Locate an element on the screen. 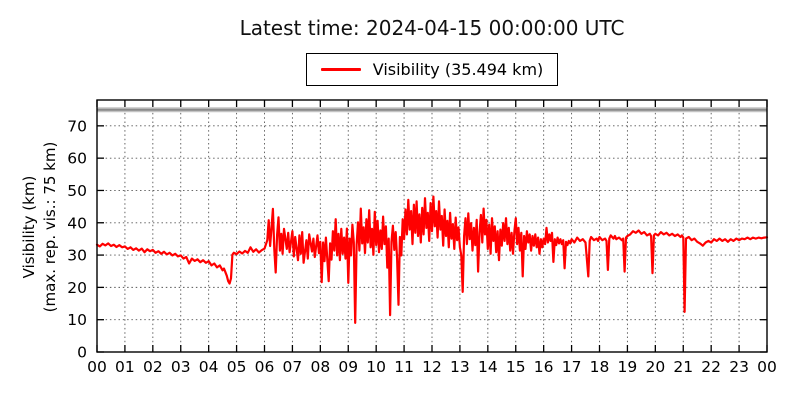 The image size is (800, 400). legend: Visibility (35.494 km) is located at coordinates (432, 69).